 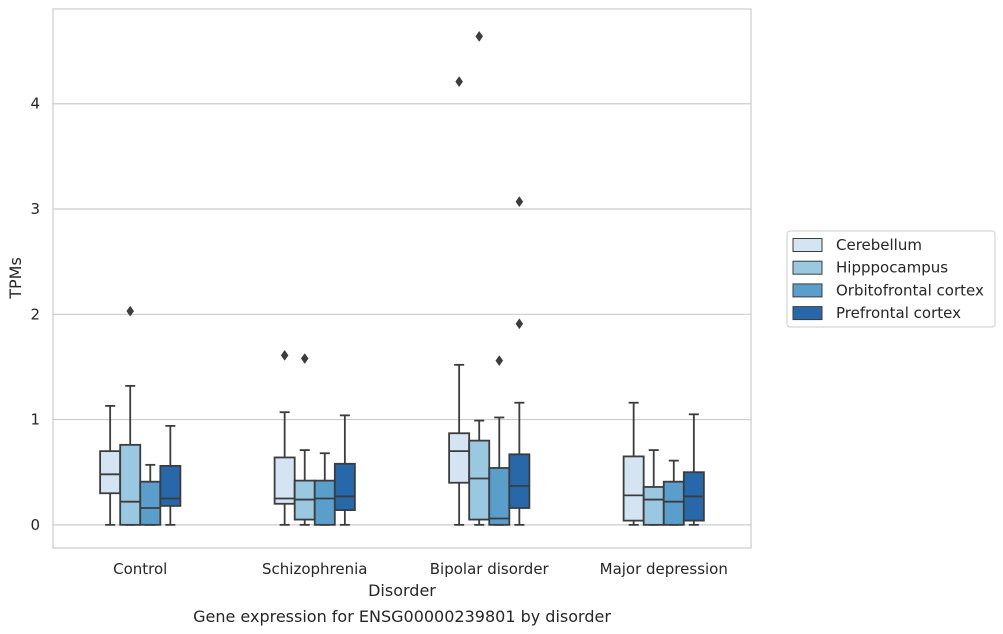 What do you see at coordinates (15, 278) in the screenshot?
I see `y-axis-title: TPMs` at bounding box center [15, 278].